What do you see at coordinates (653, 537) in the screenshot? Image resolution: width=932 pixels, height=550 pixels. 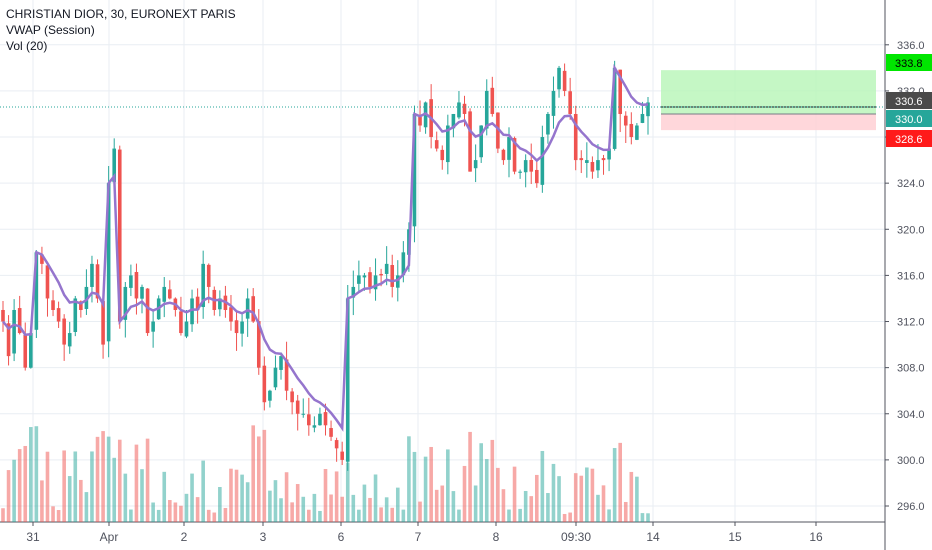 I see `x-tick-label: 14` at bounding box center [653, 537].